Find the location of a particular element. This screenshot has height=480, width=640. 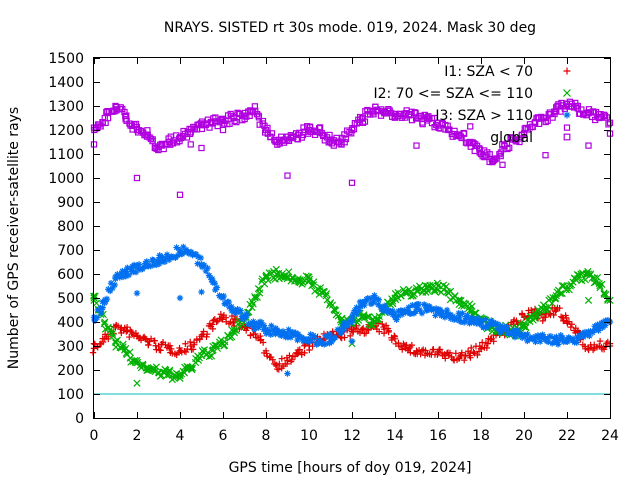

y-tick-label: 1400 is located at coordinates (66, 83).